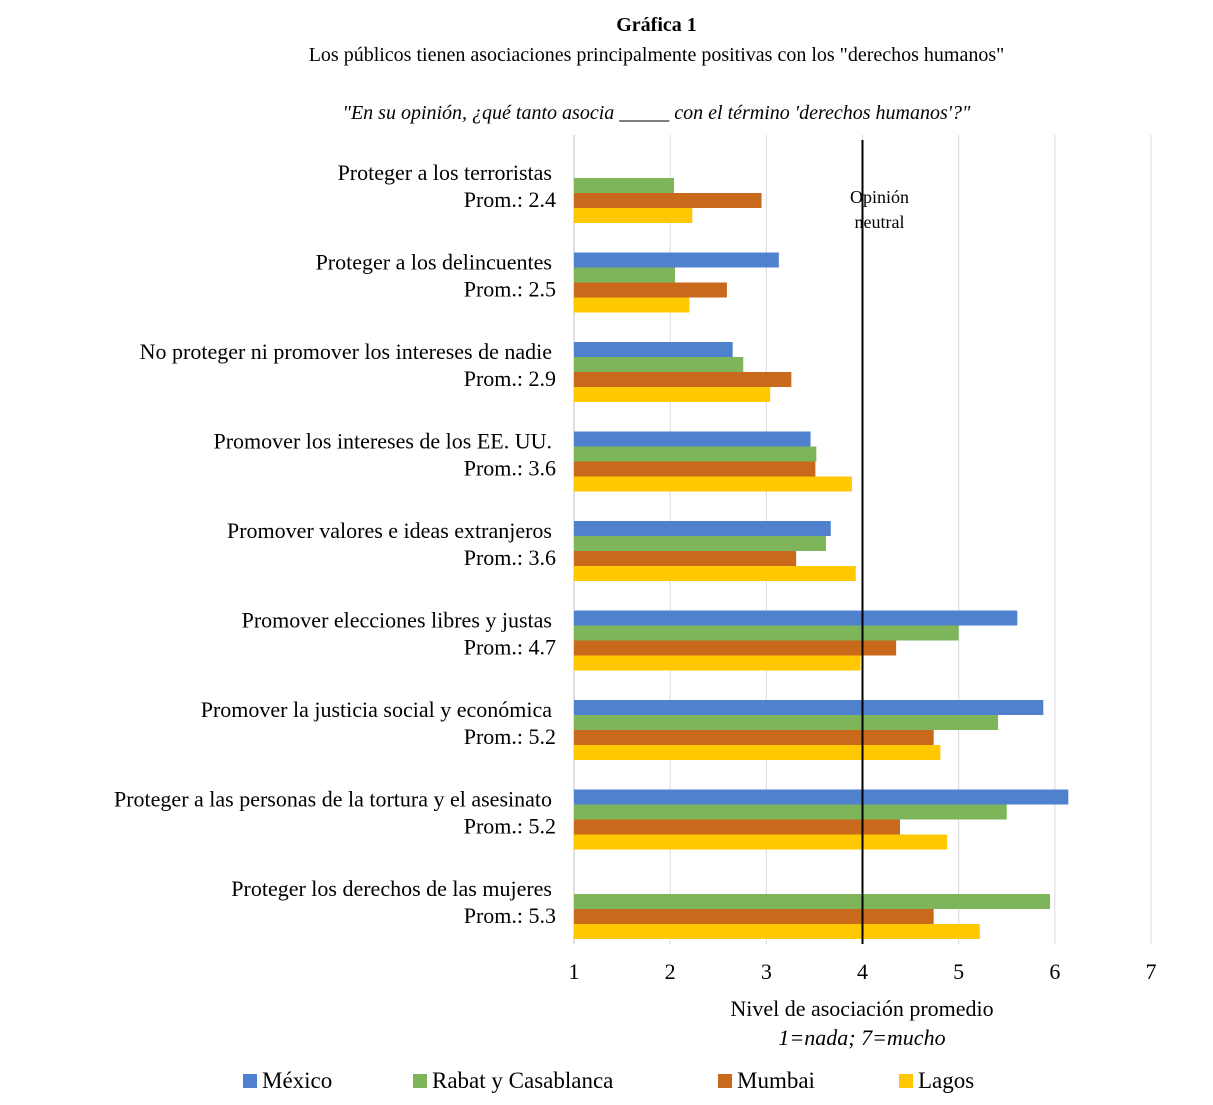 The width and height of the screenshot is (1213, 1105). What do you see at coordinates (377, 709) in the screenshot?
I see `category-label: Promover la justicia social y económica` at bounding box center [377, 709].